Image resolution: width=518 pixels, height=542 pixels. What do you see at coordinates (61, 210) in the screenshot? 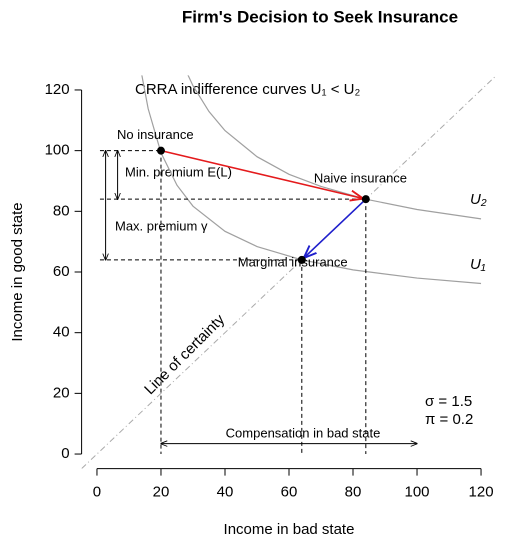
I see `y-tick-label: 80` at bounding box center [61, 210].